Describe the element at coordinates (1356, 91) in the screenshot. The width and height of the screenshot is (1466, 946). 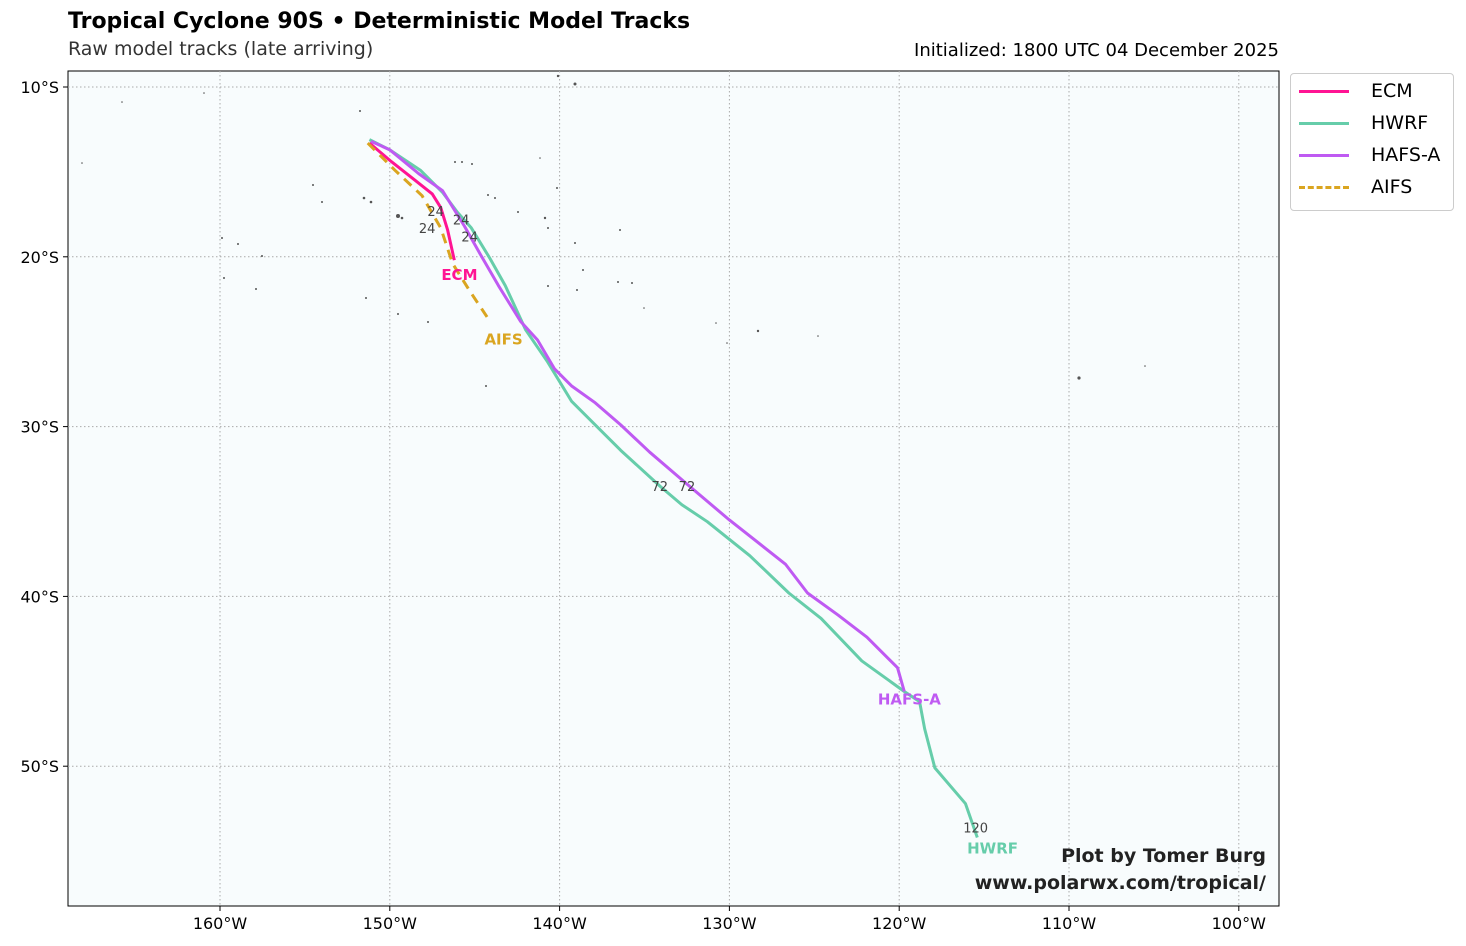
I see `legend-item-ecm: ECM` at that location.